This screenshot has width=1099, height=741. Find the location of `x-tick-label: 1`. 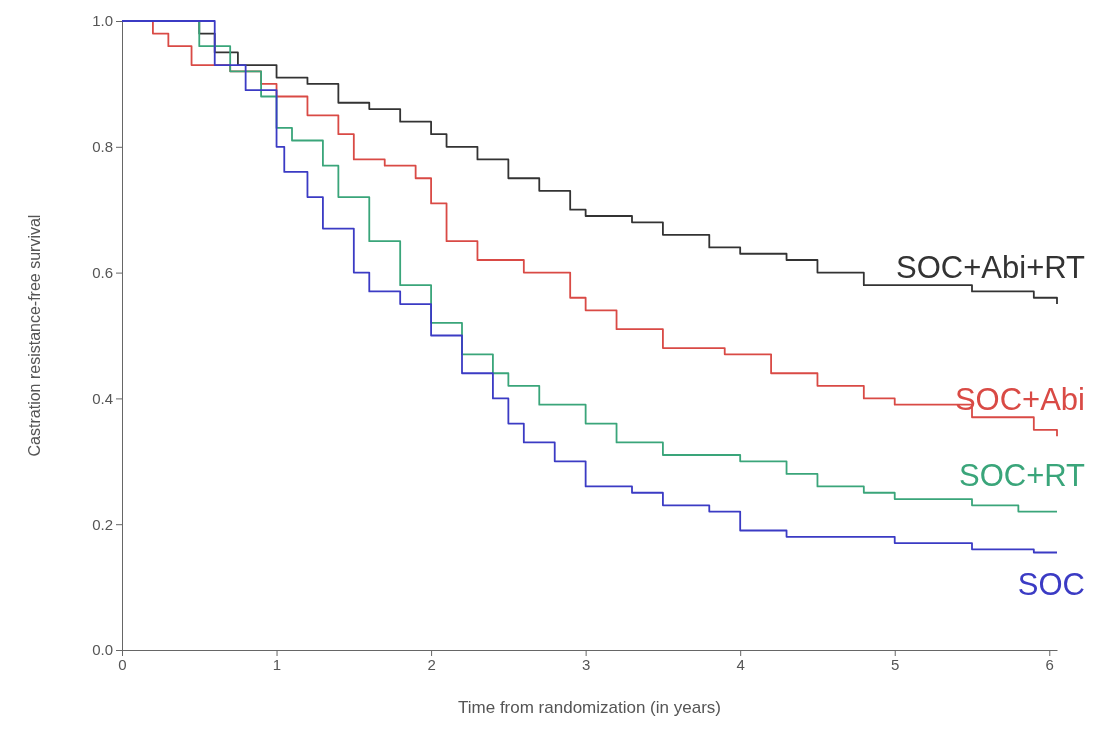

x-tick-label: 1 is located at coordinates (277, 664).